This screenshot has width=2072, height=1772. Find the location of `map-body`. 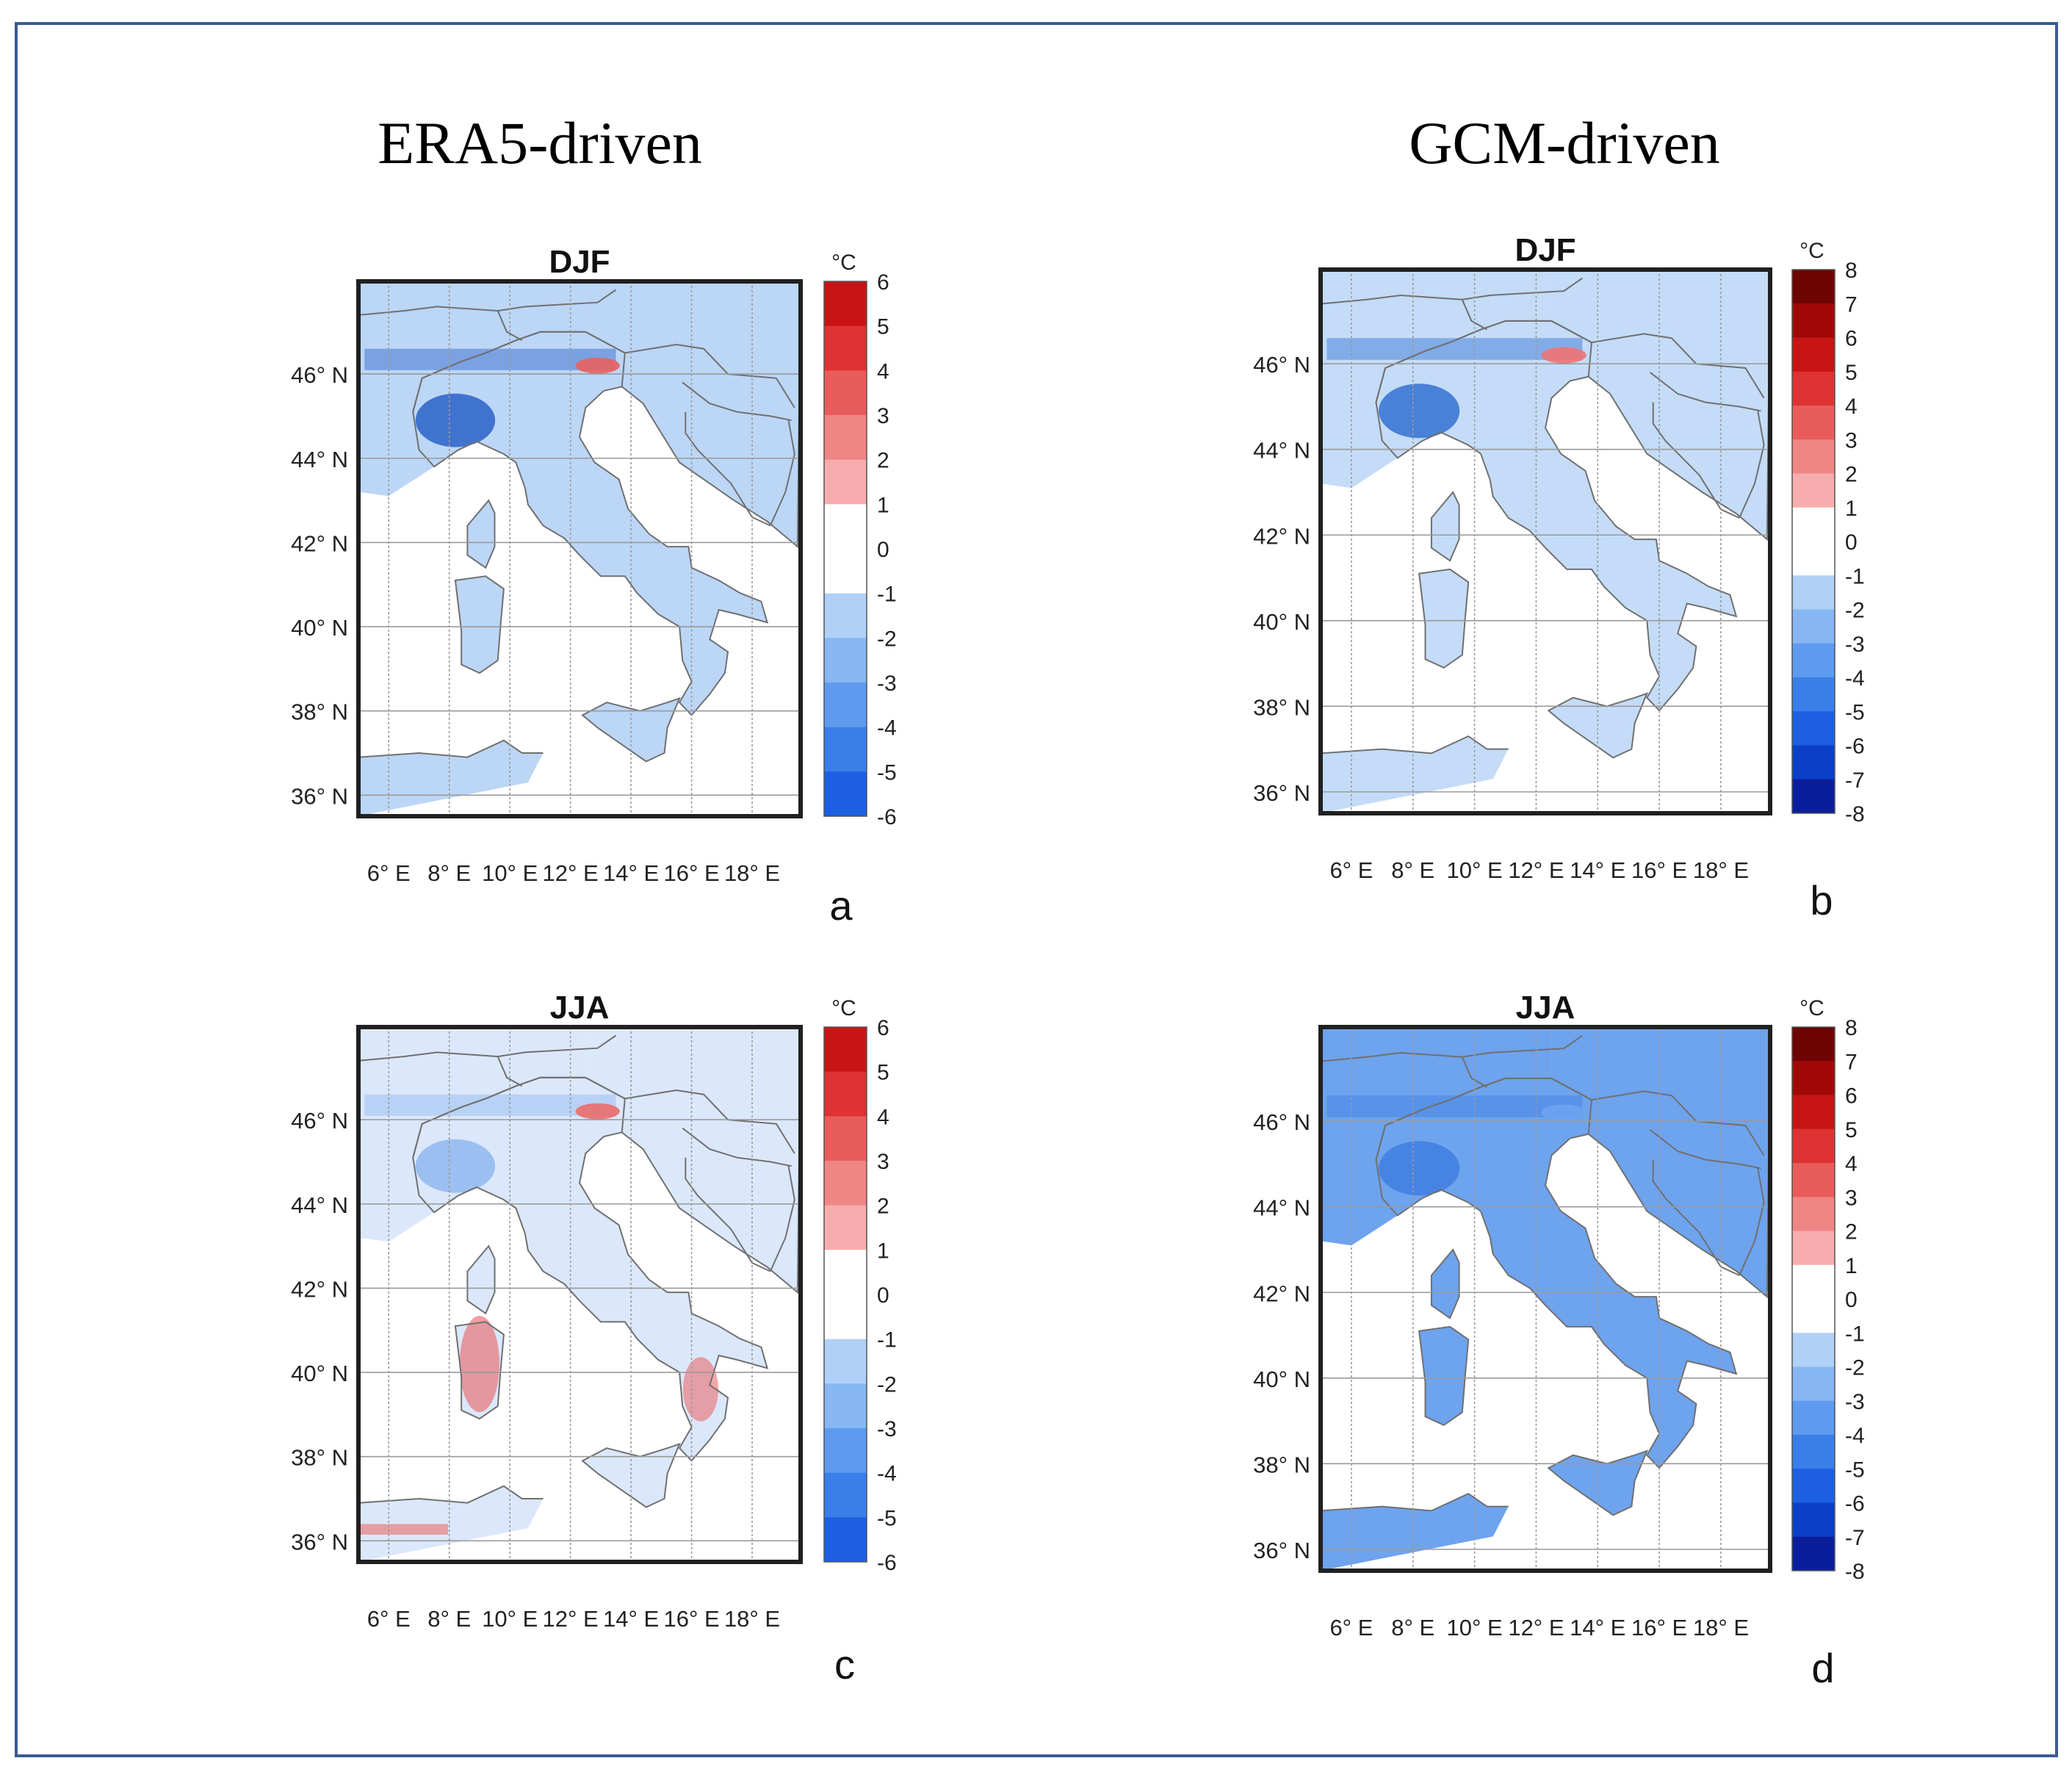

map-body is located at coordinates (1545, 1299).